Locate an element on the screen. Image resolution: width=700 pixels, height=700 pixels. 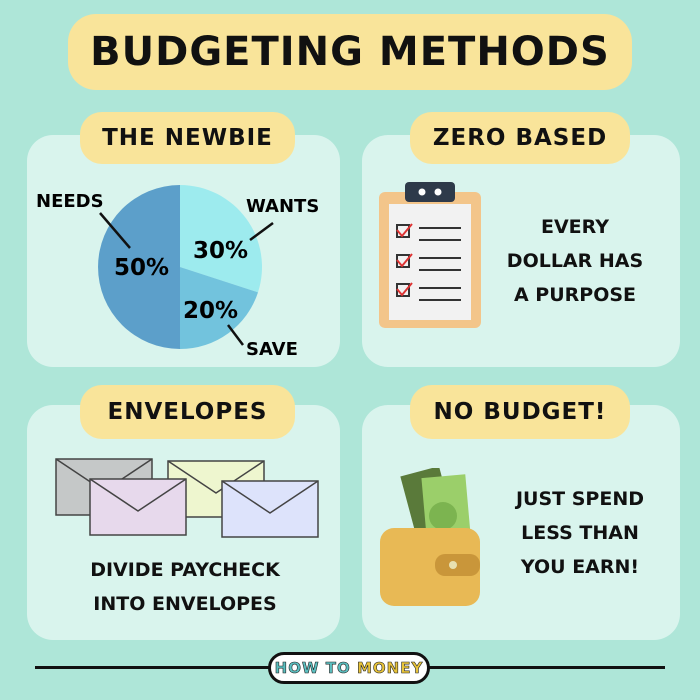
zero-line: EVERY is located at coordinates (574, 227).